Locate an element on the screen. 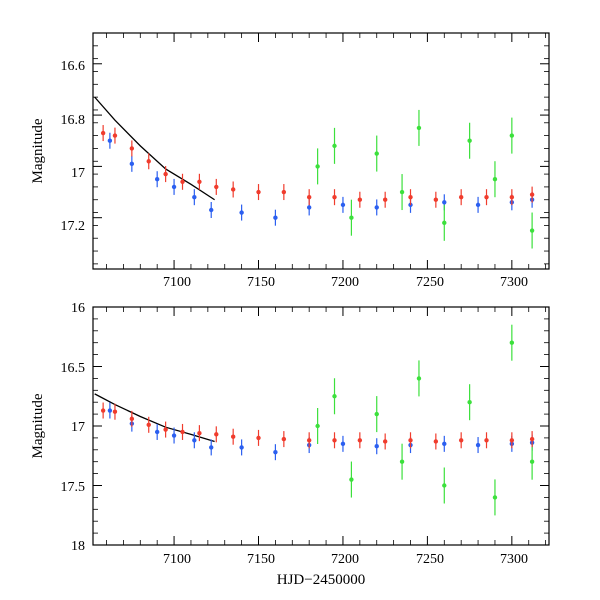 Image resolution: width=600 pixels, height=600 pixels. top-model-curve is located at coordinates (154, 148).